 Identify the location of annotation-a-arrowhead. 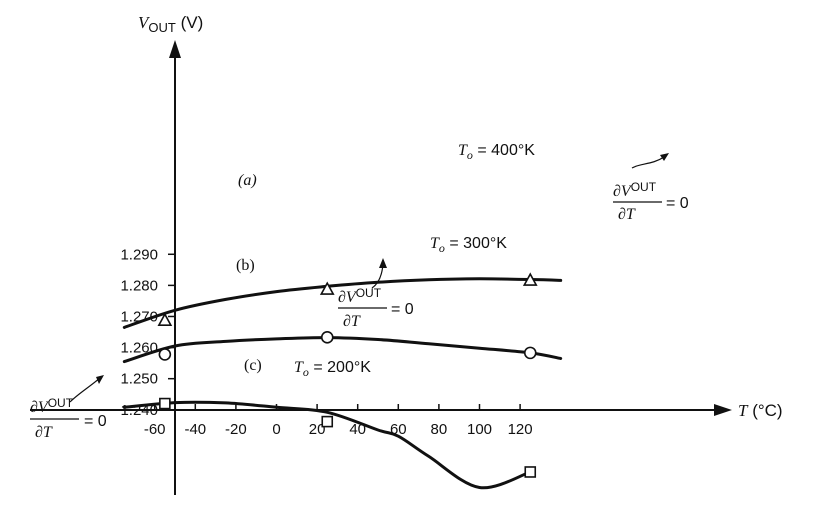
(664, 157).